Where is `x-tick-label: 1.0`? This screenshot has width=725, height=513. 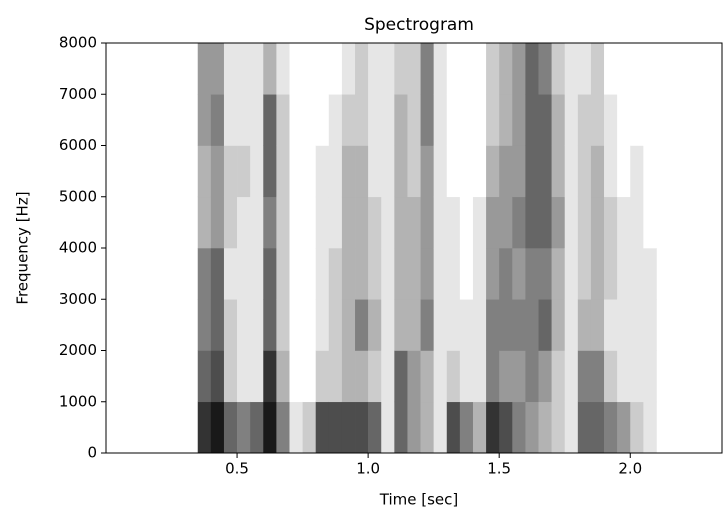
x-tick-label: 1.0 is located at coordinates (368, 469).